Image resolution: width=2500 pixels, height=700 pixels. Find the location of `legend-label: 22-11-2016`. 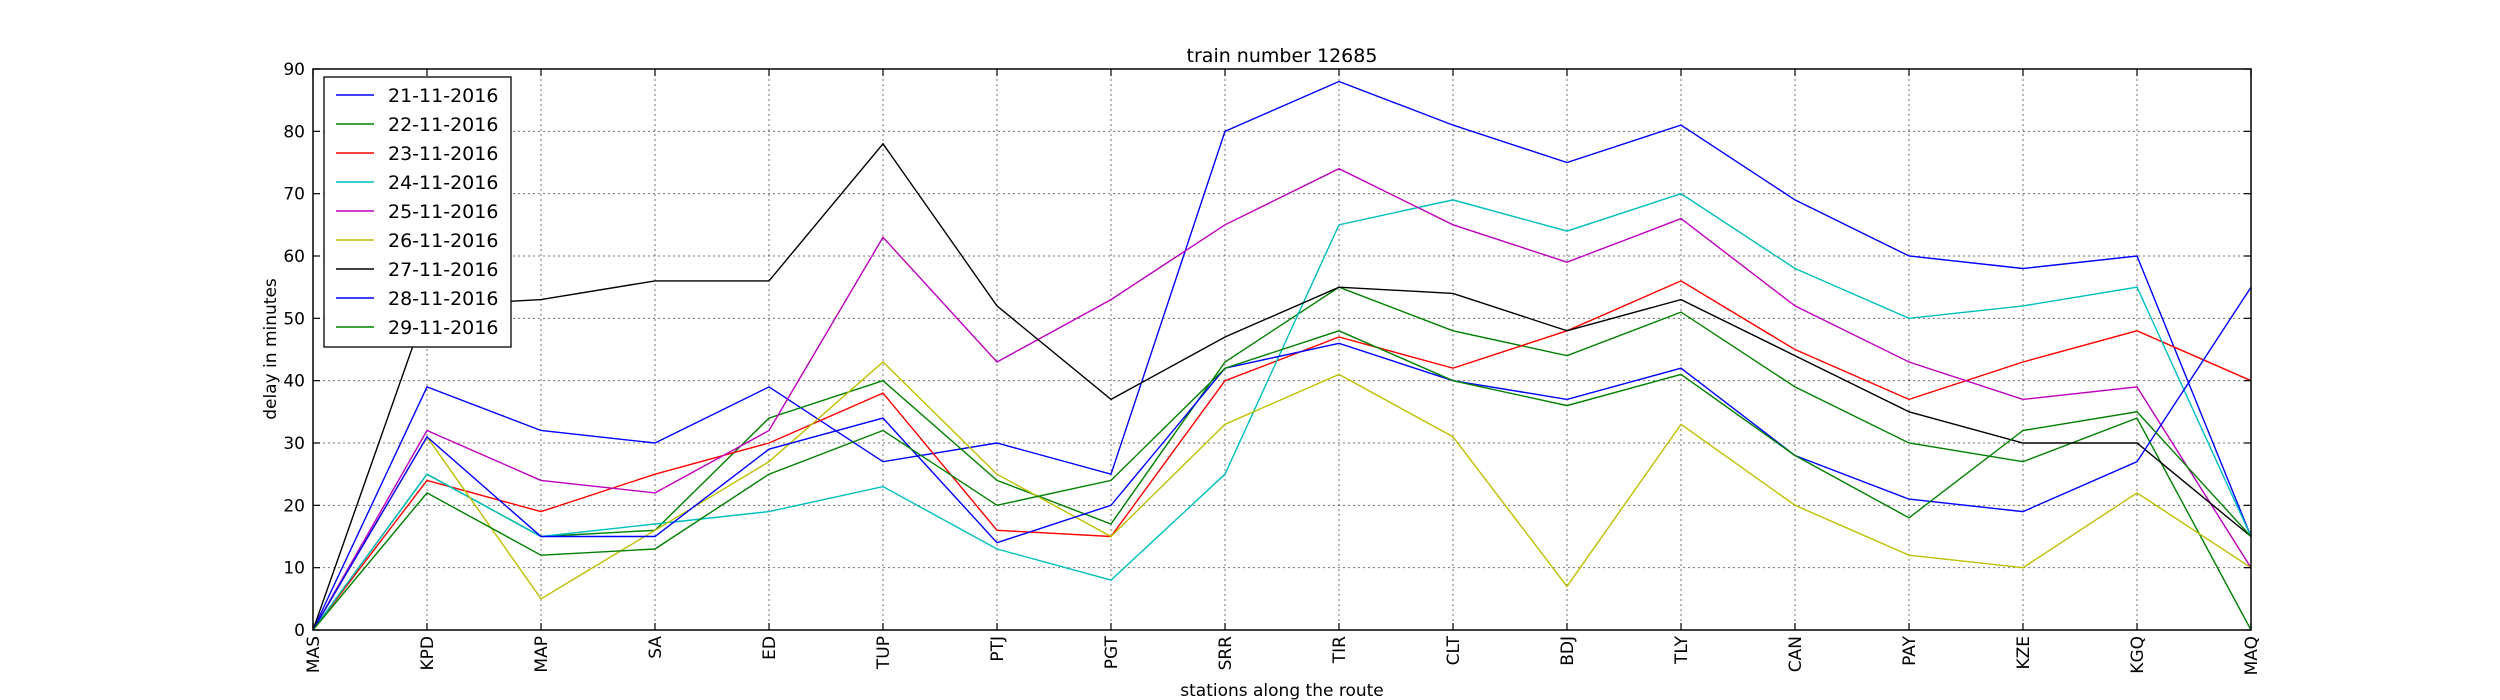

legend-label: 22-11-2016 is located at coordinates (443, 125).